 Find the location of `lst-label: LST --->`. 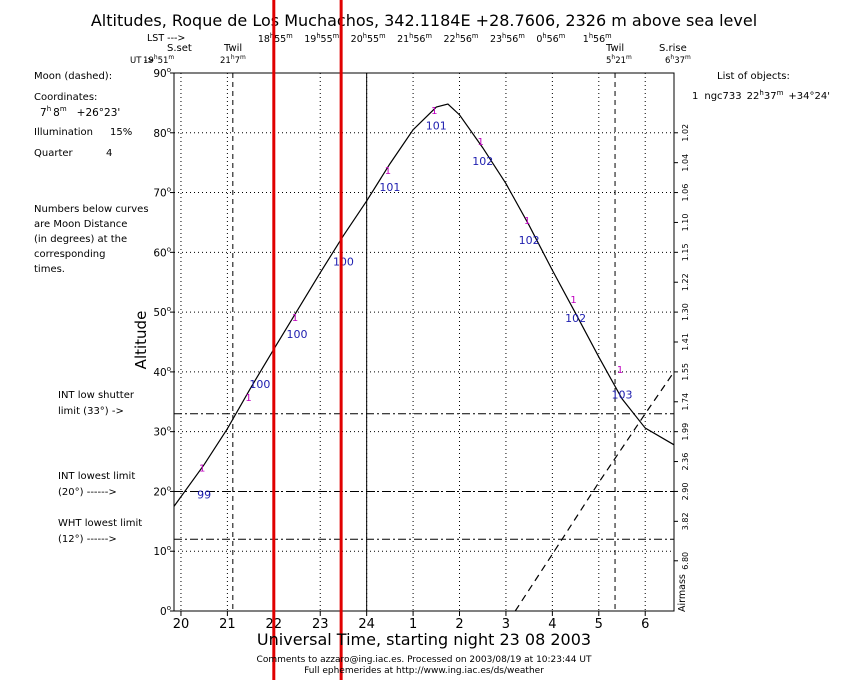

lst-label: LST ---> is located at coordinates (166, 38).